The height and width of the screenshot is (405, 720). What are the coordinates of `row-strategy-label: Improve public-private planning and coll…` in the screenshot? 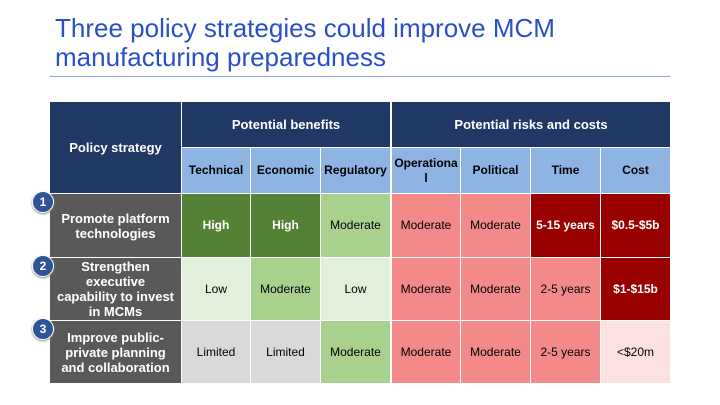 It's located at (115, 352).